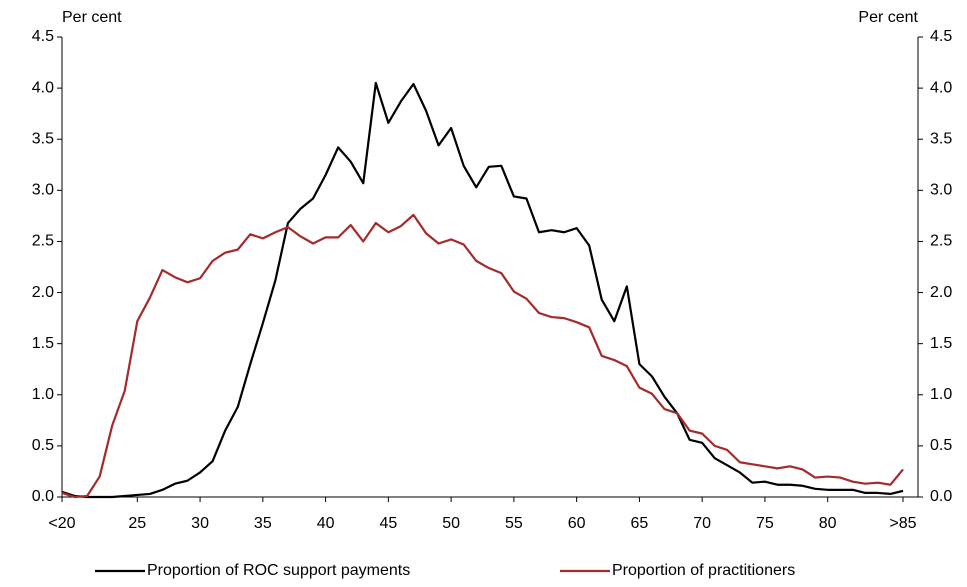 The image size is (967, 587). I want to click on y-tick-label: 1.5, so click(43, 343).